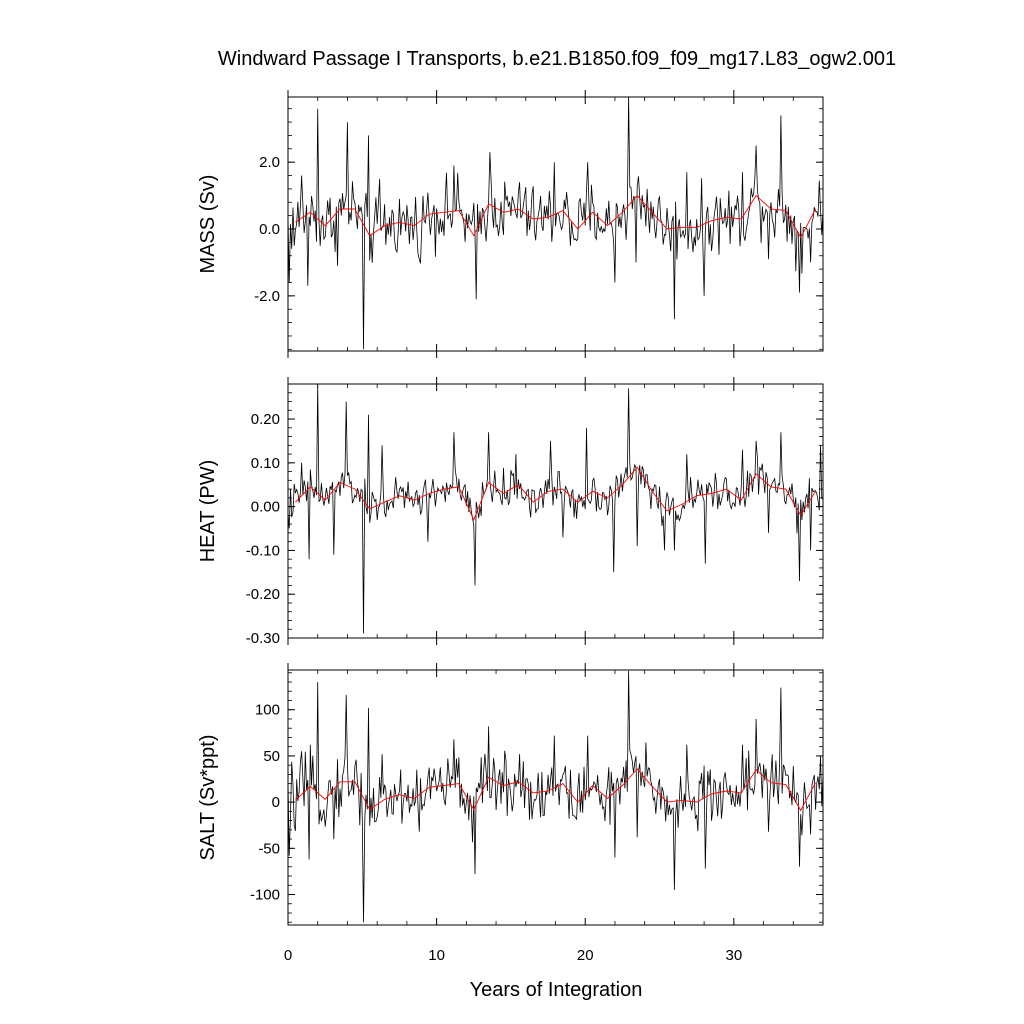 The width and height of the screenshot is (1024, 1024). I want to click on y-tick-label: -0.20, so click(263, 594).